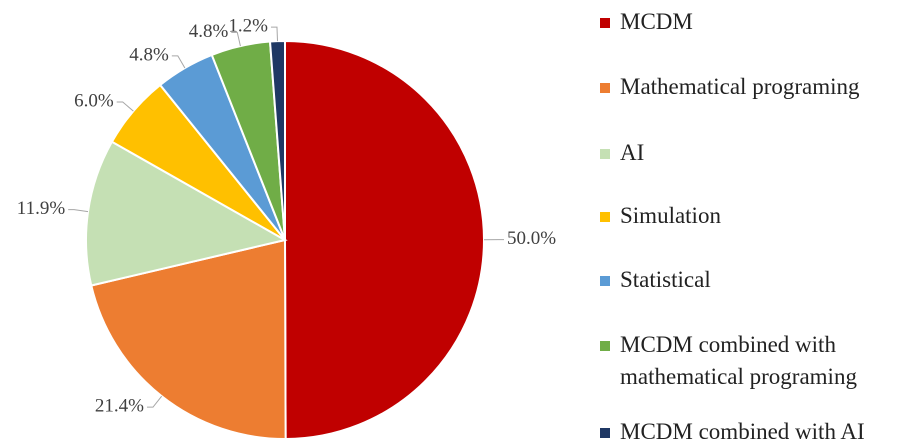 The image size is (912, 448). What do you see at coordinates (41, 208) in the screenshot?
I see `data-label: 11.9%` at bounding box center [41, 208].